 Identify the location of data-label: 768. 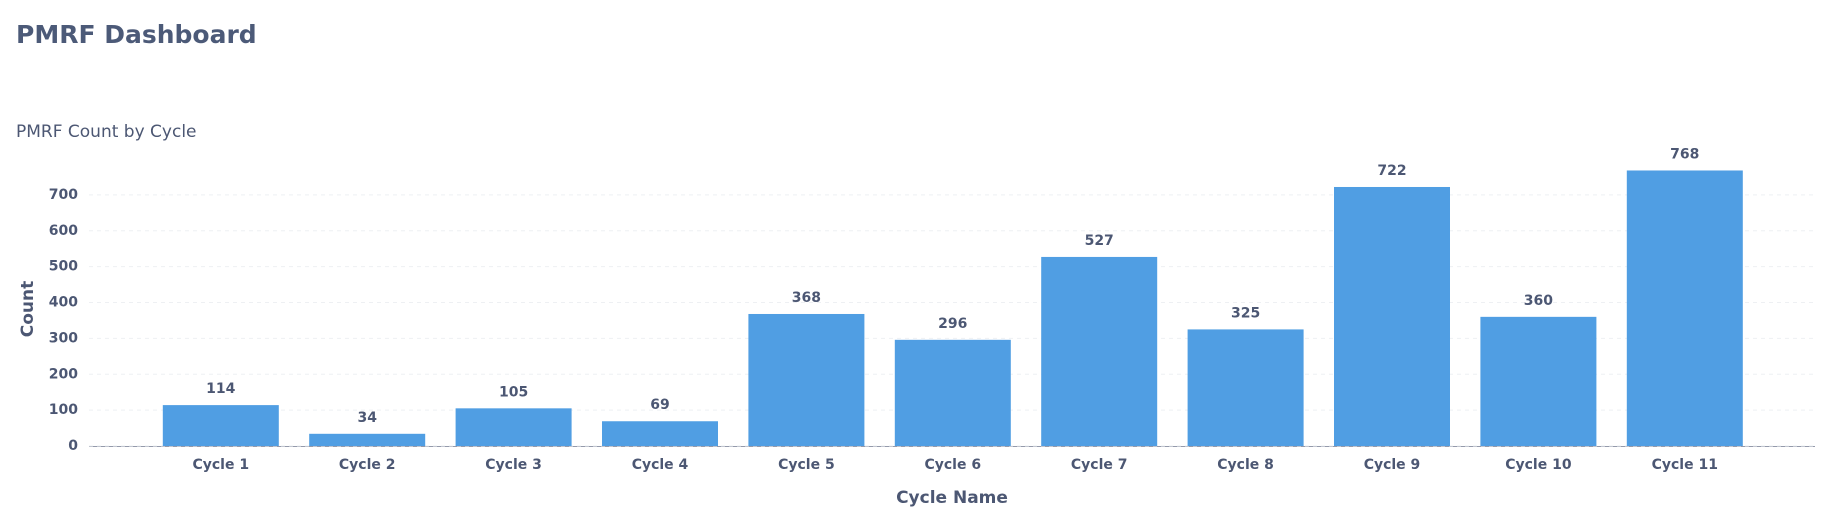
(1684, 154).